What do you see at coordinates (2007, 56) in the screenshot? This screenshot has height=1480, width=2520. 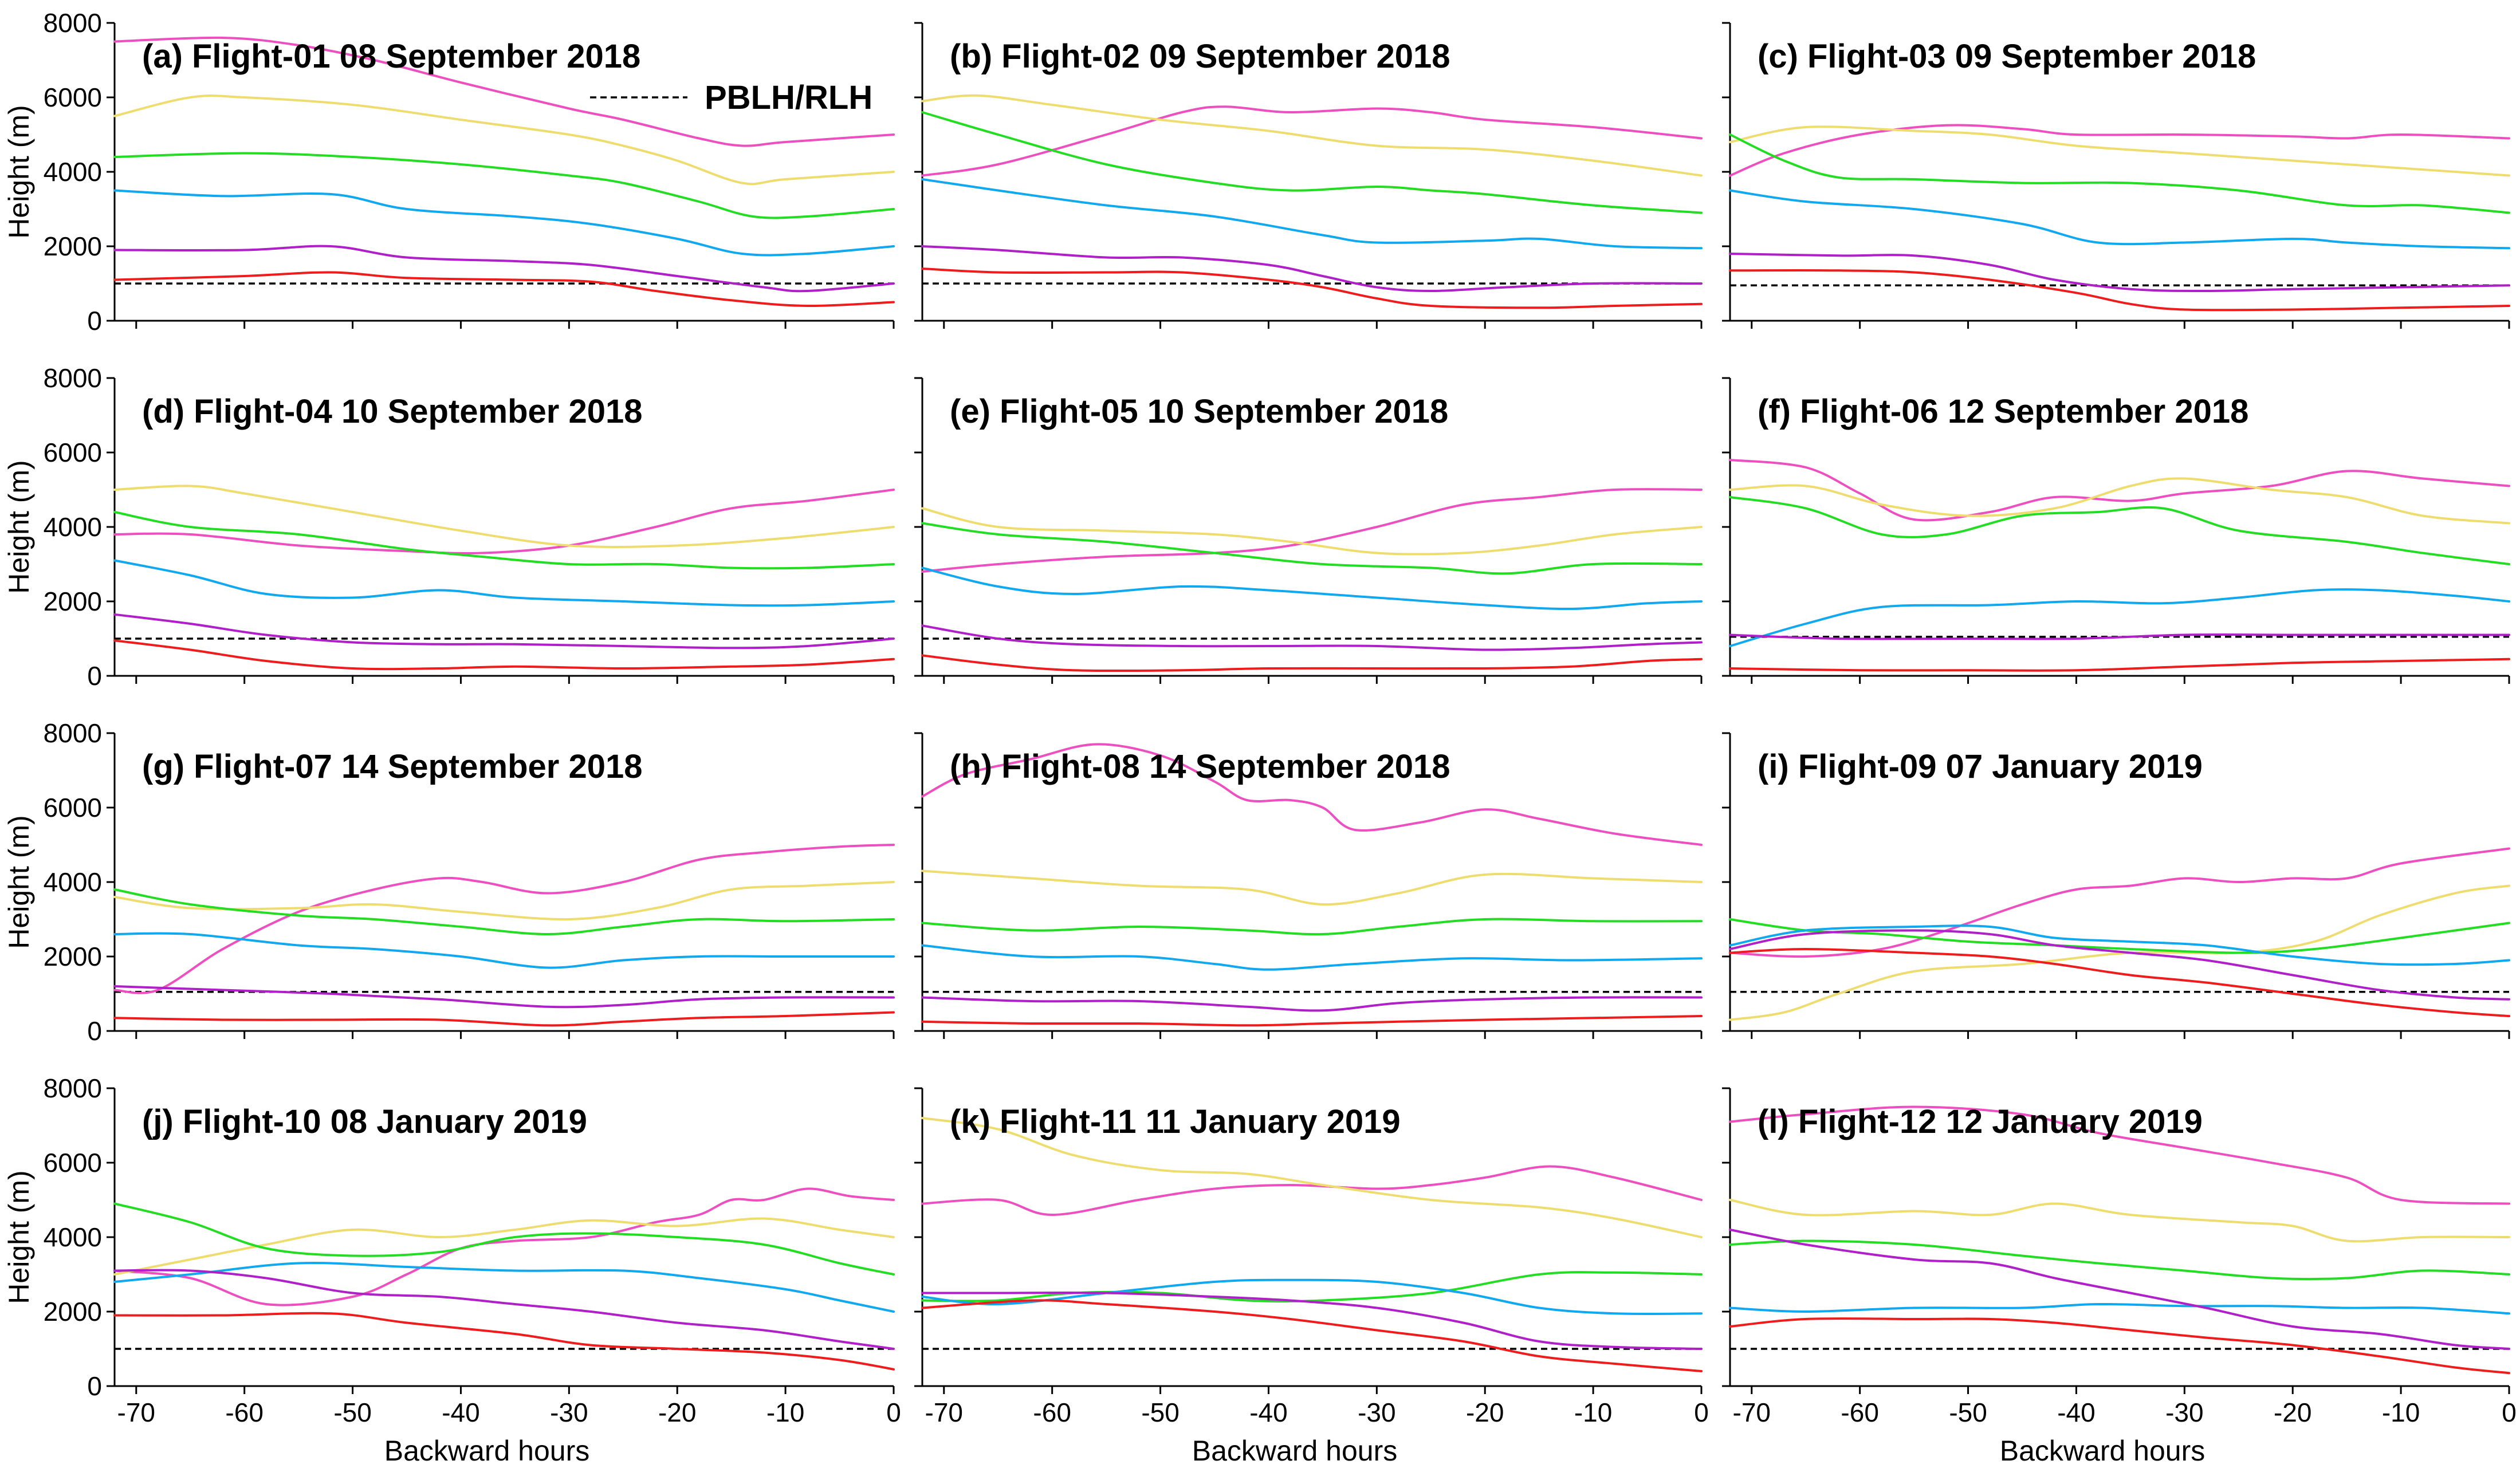 I see `panel-title: (c) Flight-03 09 September 2018` at bounding box center [2007, 56].